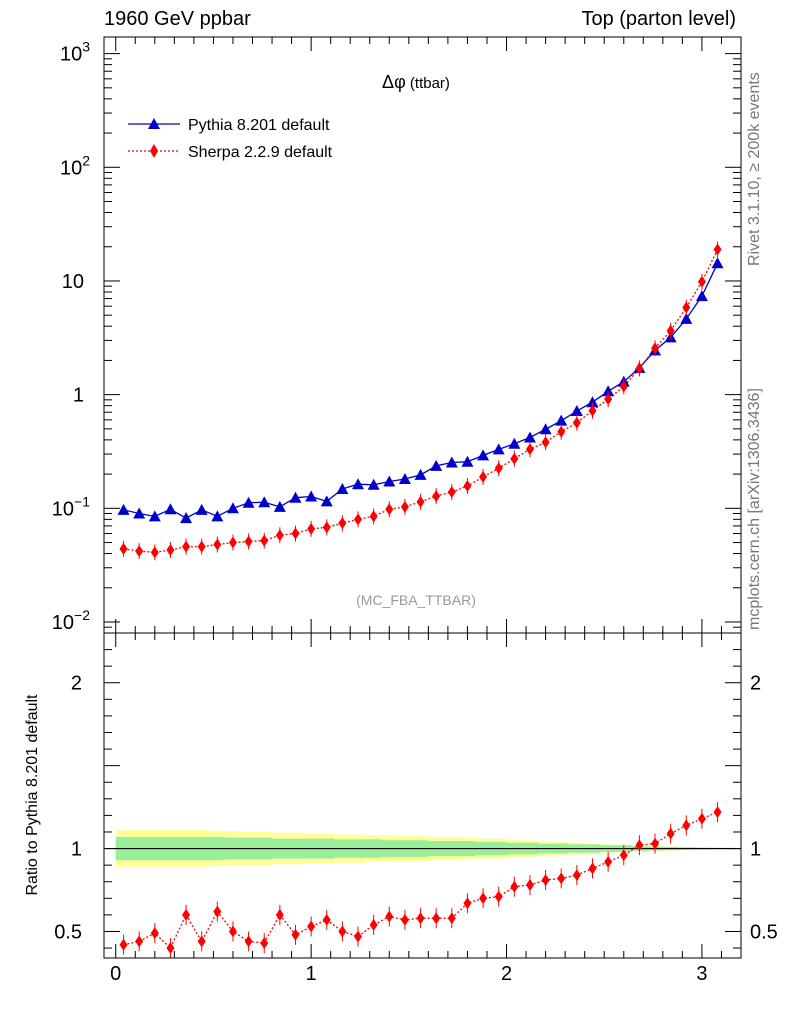 The image size is (786, 1024). What do you see at coordinates (260, 152) in the screenshot?
I see `legend-sherpa-label: Sherpa 2.2.9 default` at bounding box center [260, 152].